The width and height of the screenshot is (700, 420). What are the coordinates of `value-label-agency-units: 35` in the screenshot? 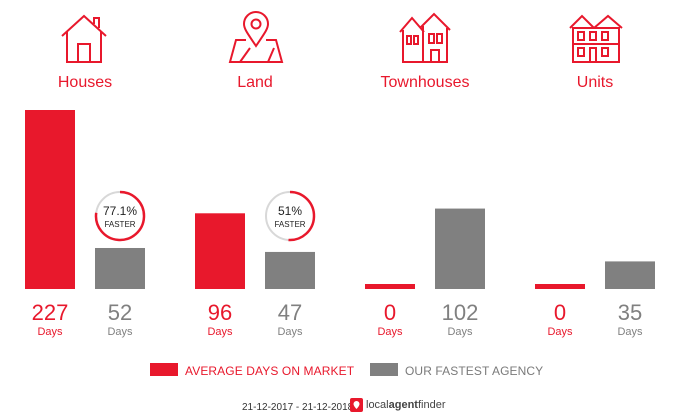 It's located at (630, 312).